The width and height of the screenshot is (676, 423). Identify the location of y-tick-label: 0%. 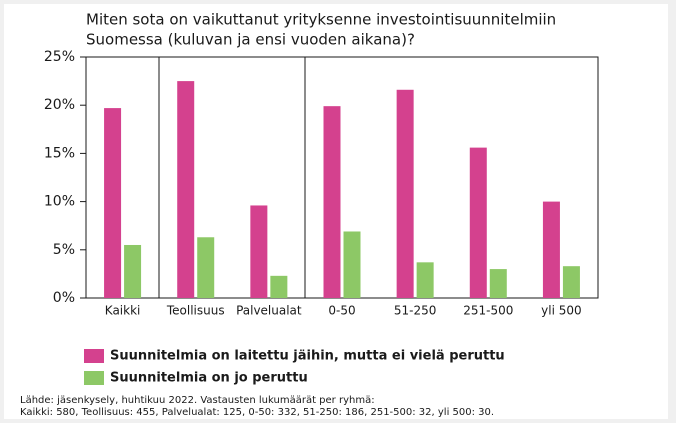
(64, 298).